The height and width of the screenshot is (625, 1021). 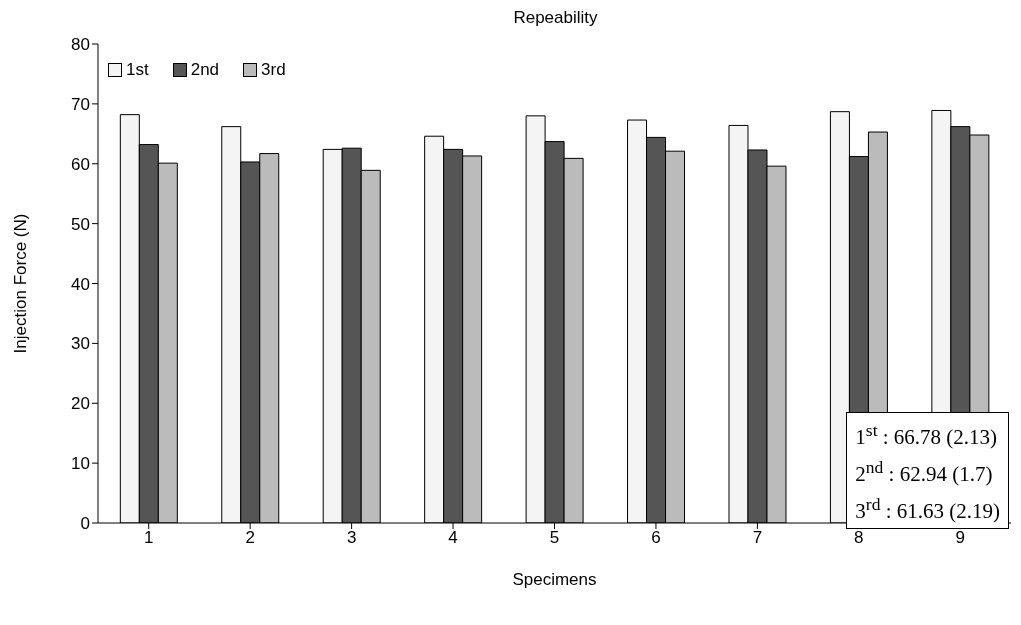 What do you see at coordinates (80, 284) in the screenshot?
I see `y-tick-label: 40` at bounding box center [80, 284].